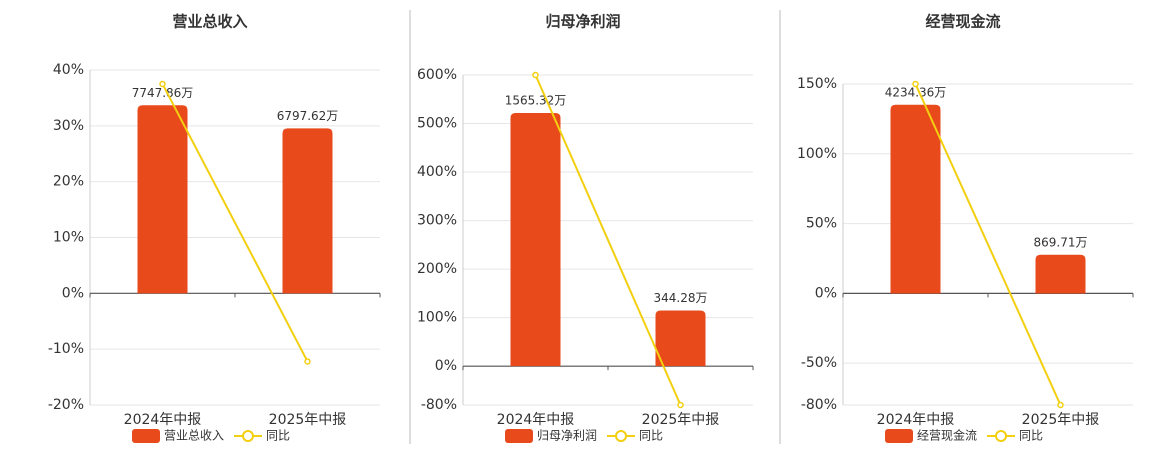  What do you see at coordinates (194, 436) in the screenshot?
I see `legend-label: 营业总收入` at bounding box center [194, 436].